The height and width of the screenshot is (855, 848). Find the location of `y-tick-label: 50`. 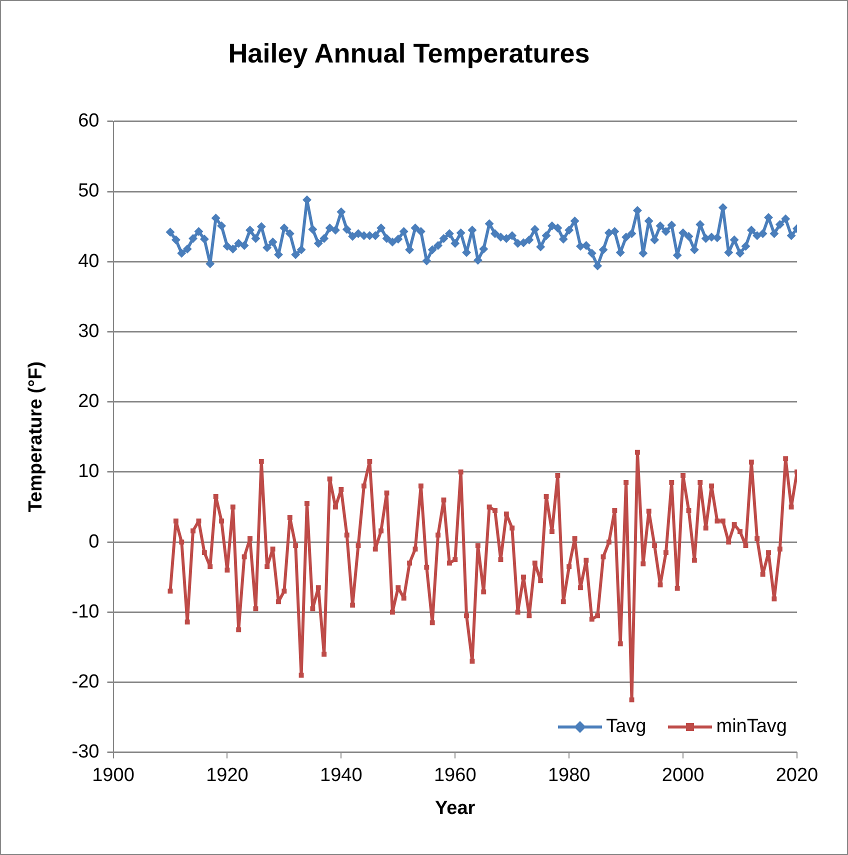

y-tick-label: 50 is located at coordinates (89, 191).